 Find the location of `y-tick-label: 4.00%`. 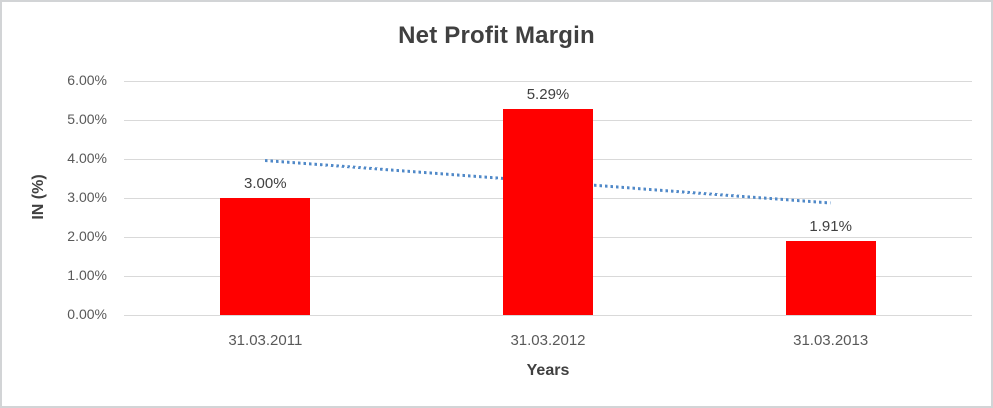

y-tick-label: 4.00% is located at coordinates (87, 158).